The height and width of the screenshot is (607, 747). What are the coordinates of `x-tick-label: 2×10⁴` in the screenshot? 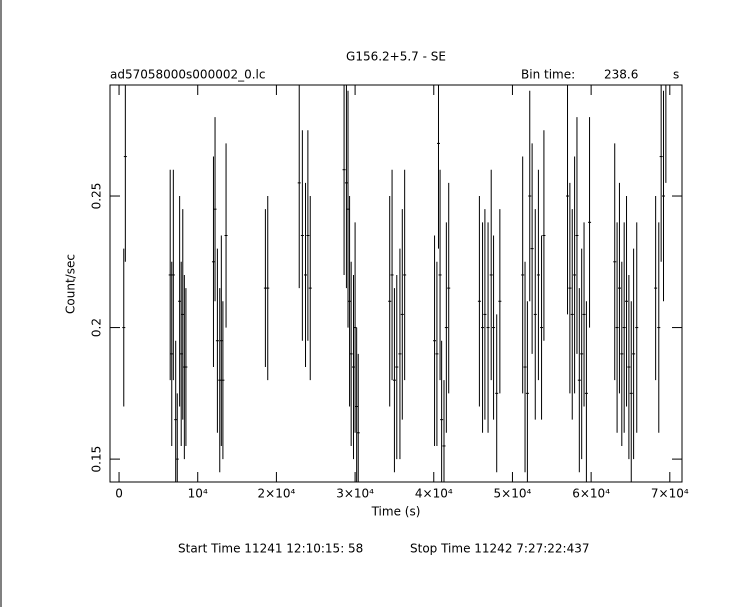 It's located at (277, 494).